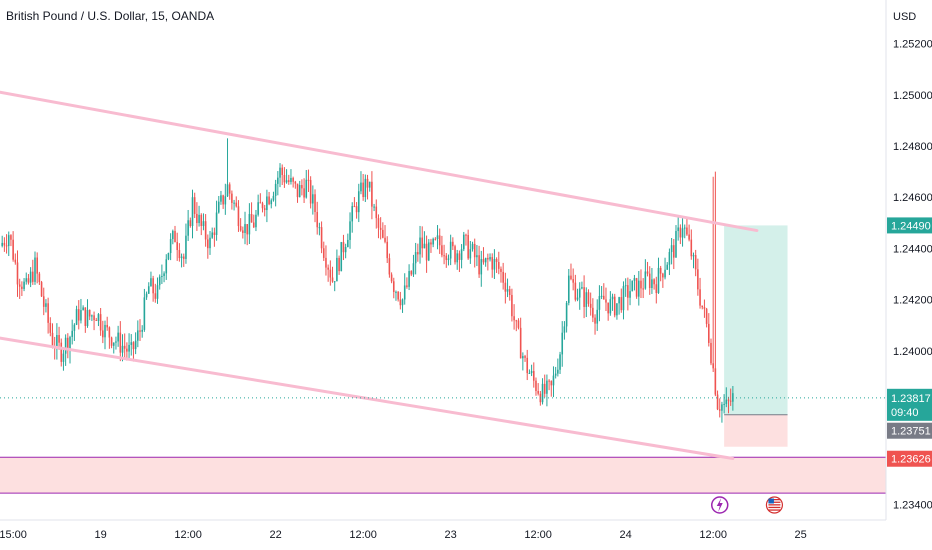 The width and height of the screenshot is (932, 550). What do you see at coordinates (193, 16) in the screenshot?
I see `broker-name: OANDA` at bounding box center [193, 16].